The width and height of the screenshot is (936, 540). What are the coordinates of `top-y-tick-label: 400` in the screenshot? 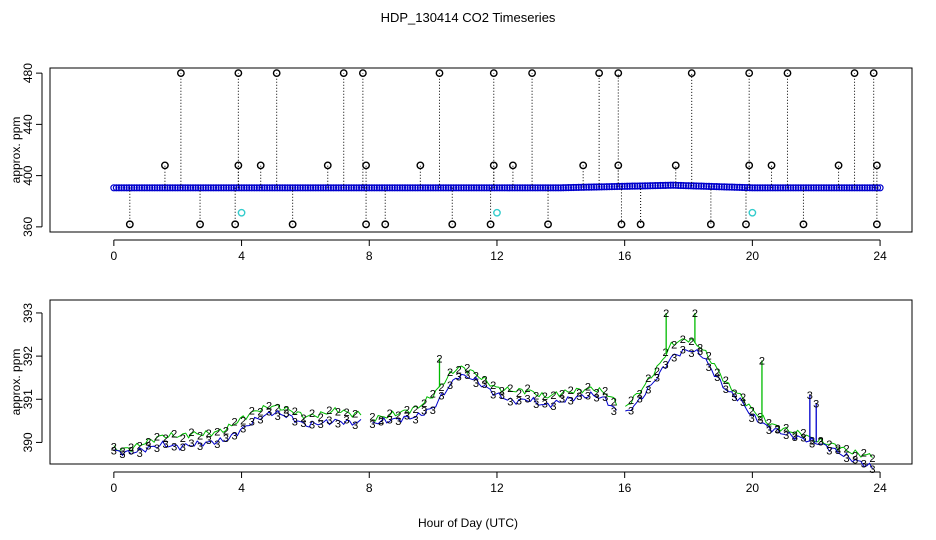 It's located at (28, 175).